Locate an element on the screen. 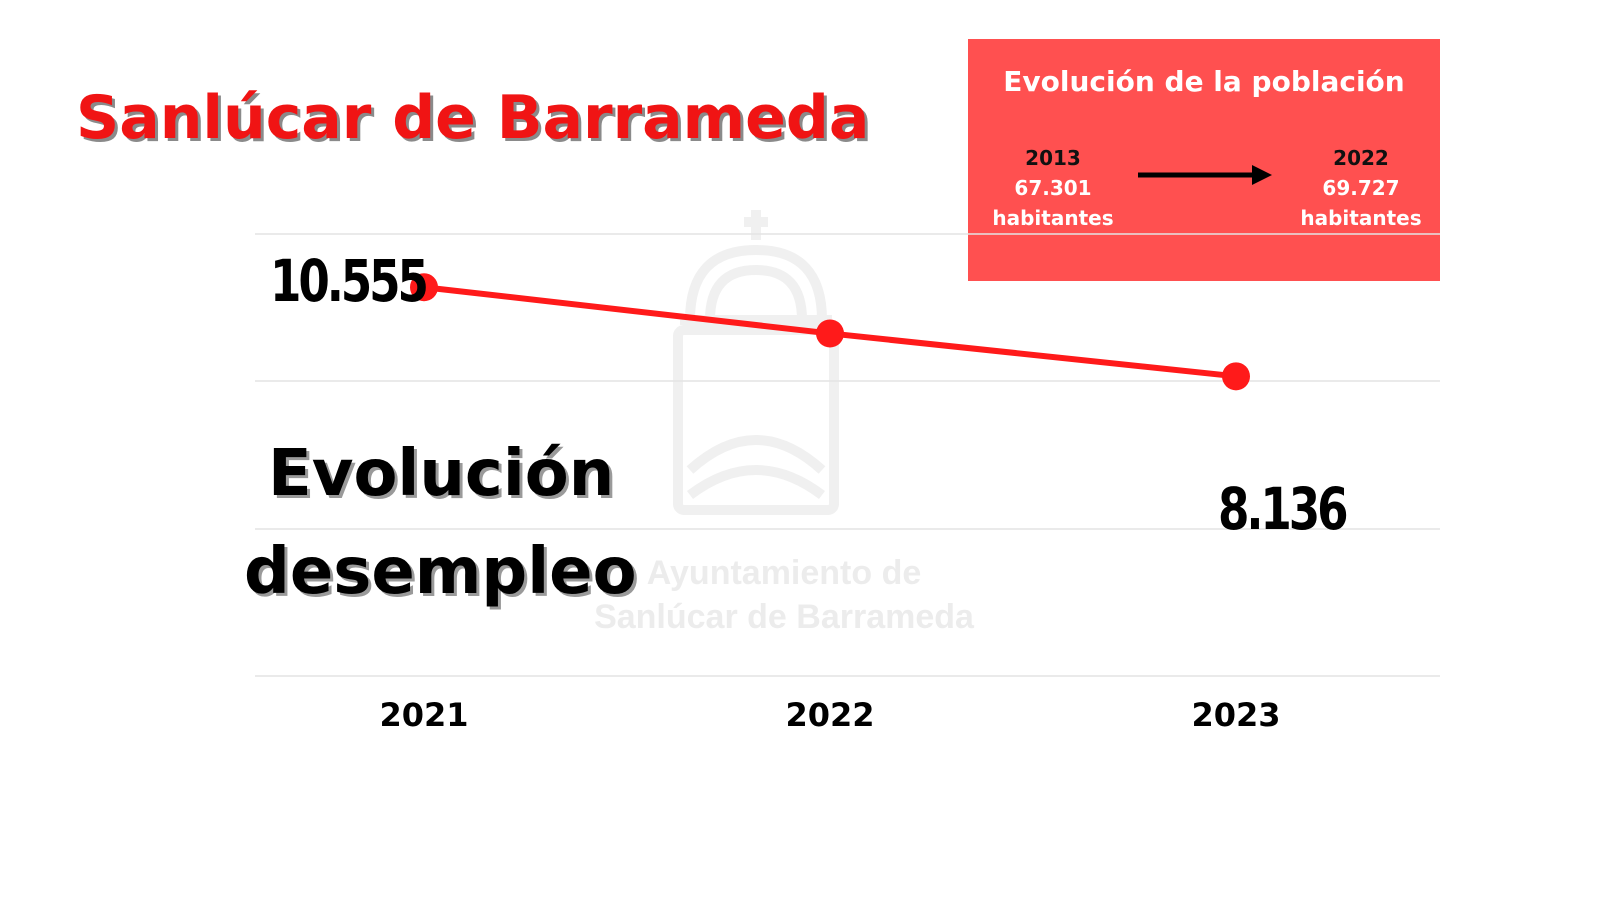 The width and height of the screenshot is (1600, 900). population-start-value: 67.301 is located at coordinates (1053, 188).